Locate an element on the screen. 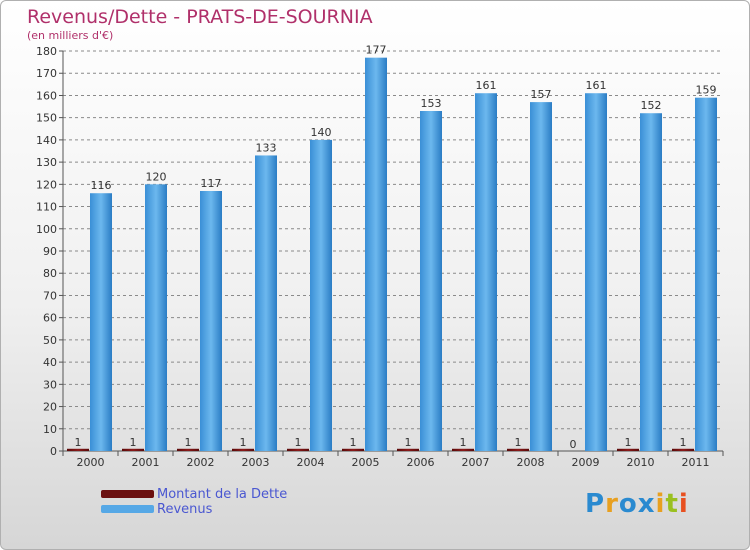  legend-swatch-dette is located at coordinates (127, 494).